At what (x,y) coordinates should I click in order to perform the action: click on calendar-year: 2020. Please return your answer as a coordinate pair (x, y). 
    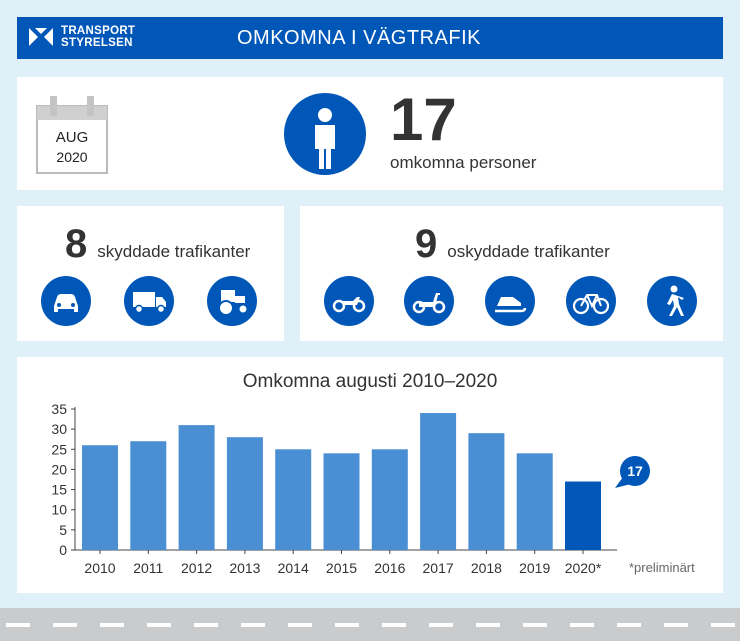
    Looking at the image, I should click on (72, 157).